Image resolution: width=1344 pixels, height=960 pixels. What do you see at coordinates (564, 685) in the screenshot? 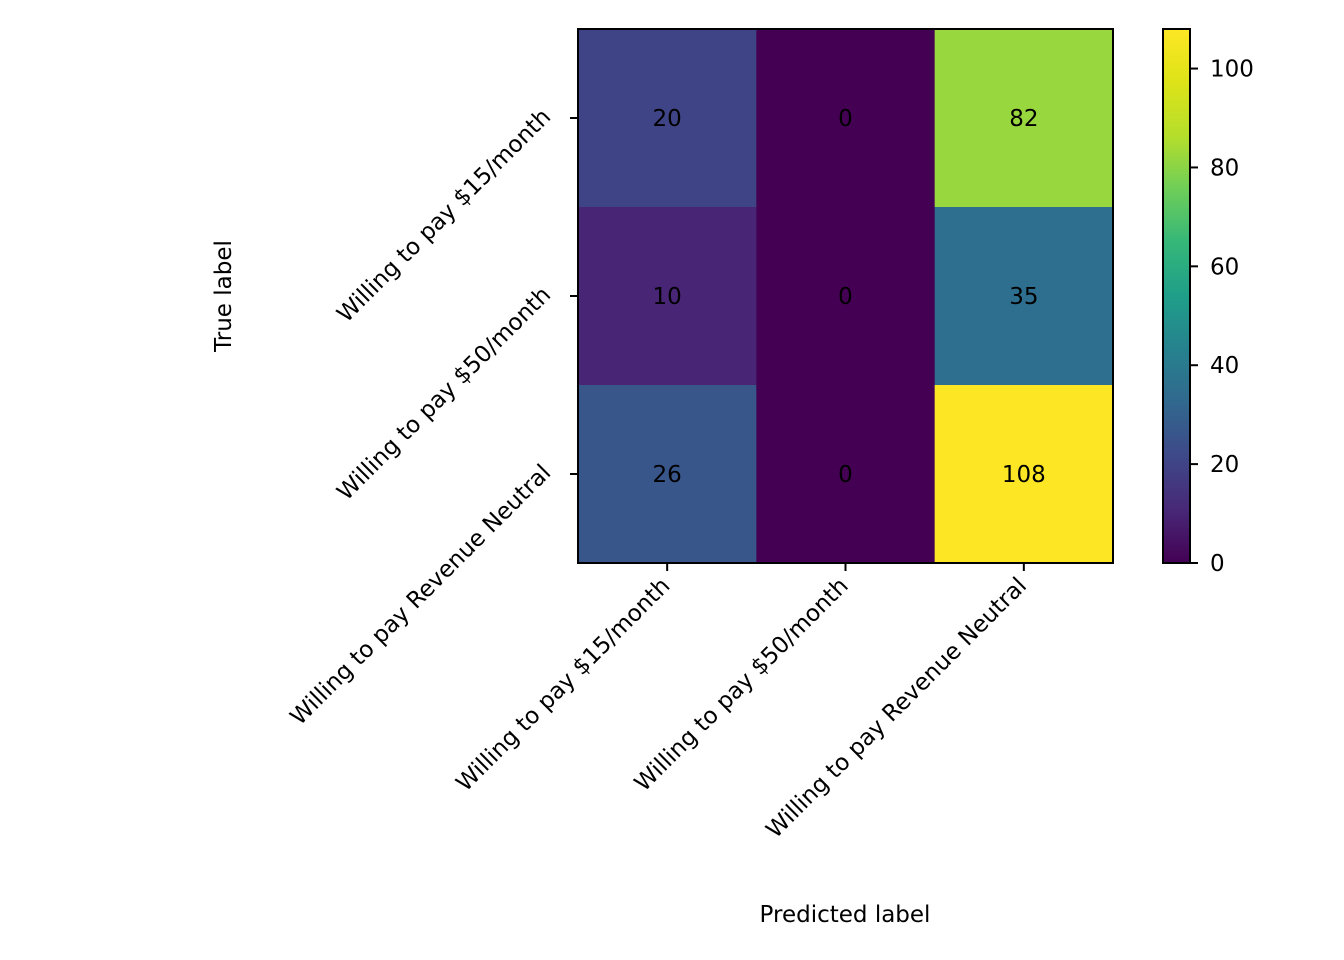
I see `x-tick-label: Willing to pay $15/month` at bounding box center [564, 685].